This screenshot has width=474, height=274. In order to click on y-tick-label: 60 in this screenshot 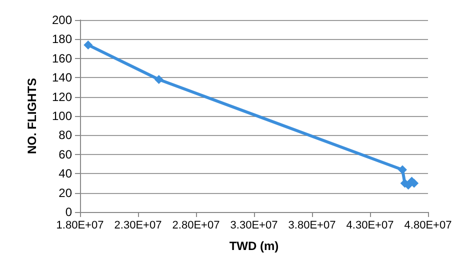, I will do `click(65, 154)`.